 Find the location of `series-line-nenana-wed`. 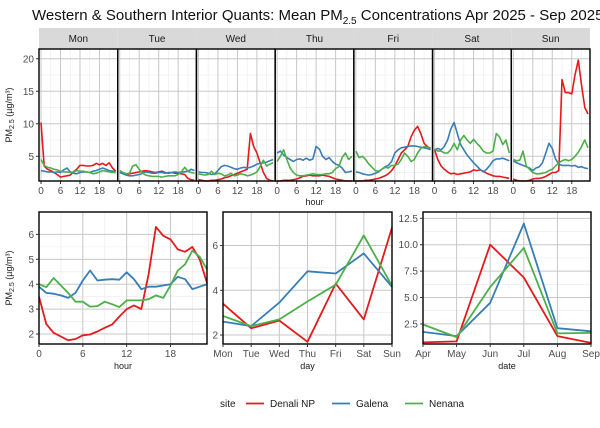

series-line-nenana-wed is located at coordinates (236, 168).